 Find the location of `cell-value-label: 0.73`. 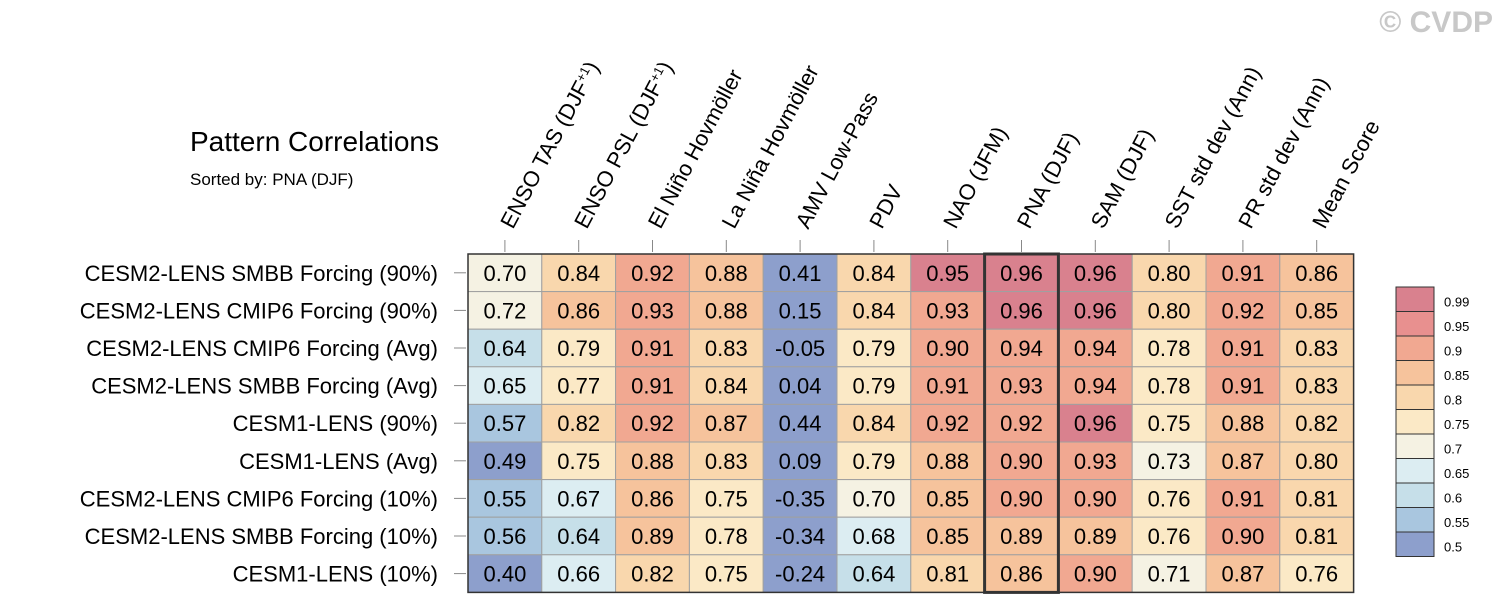

cell-value-label: 0.73 is located at coordinates (1169, 461).